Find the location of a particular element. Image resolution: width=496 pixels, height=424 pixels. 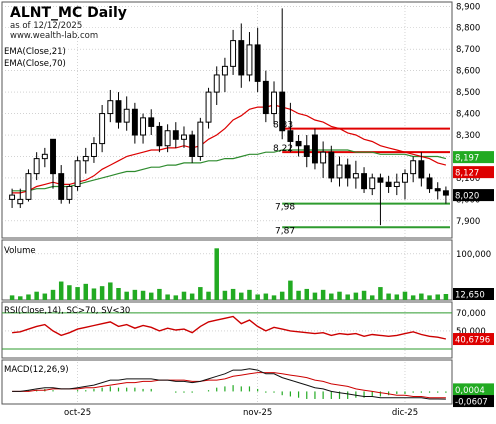

x-tick-label: oct-25 is located at coordinates (77, 413).